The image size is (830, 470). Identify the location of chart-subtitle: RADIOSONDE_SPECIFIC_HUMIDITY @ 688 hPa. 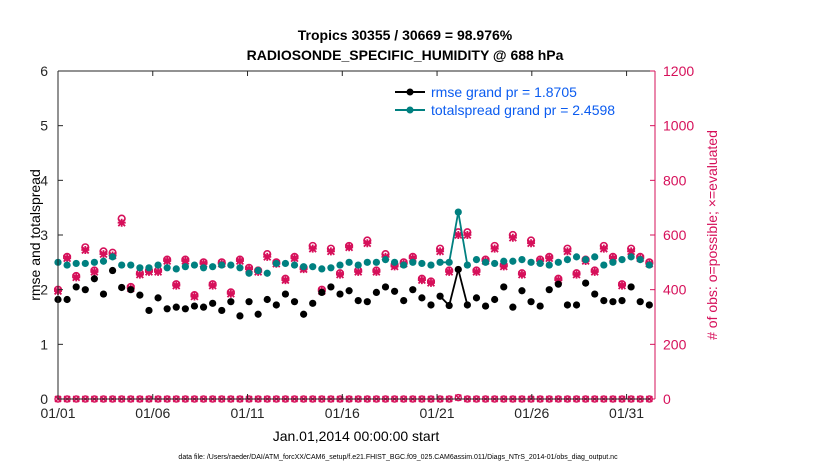
(405, 55).